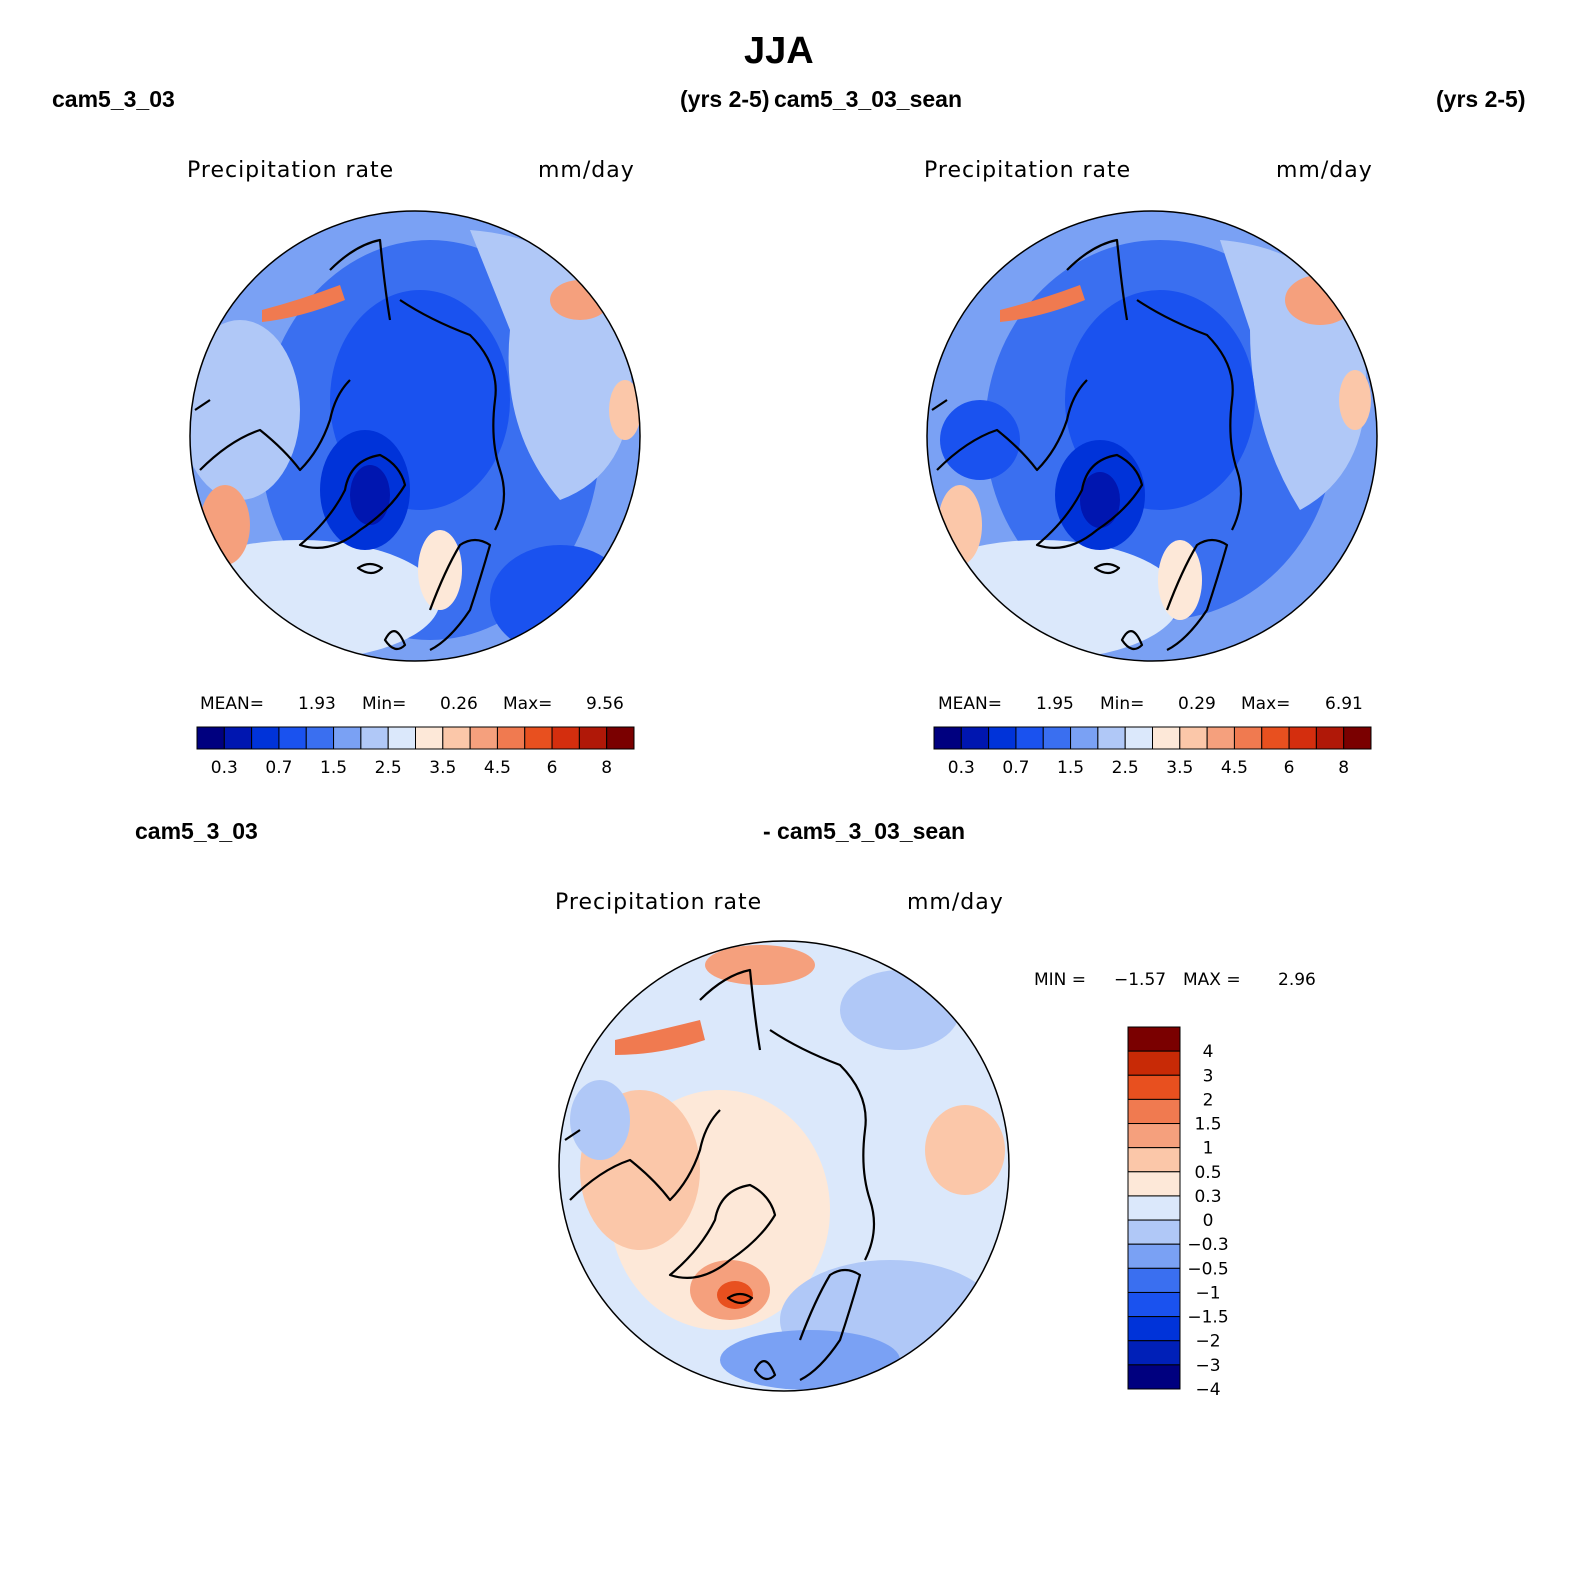 This screenshot has height=1591, width=1591. What do you see at coordinates (1053, 600) in the screenshot?
I see `panel2-field-pale-sw` at bounding box center [1053, 600].